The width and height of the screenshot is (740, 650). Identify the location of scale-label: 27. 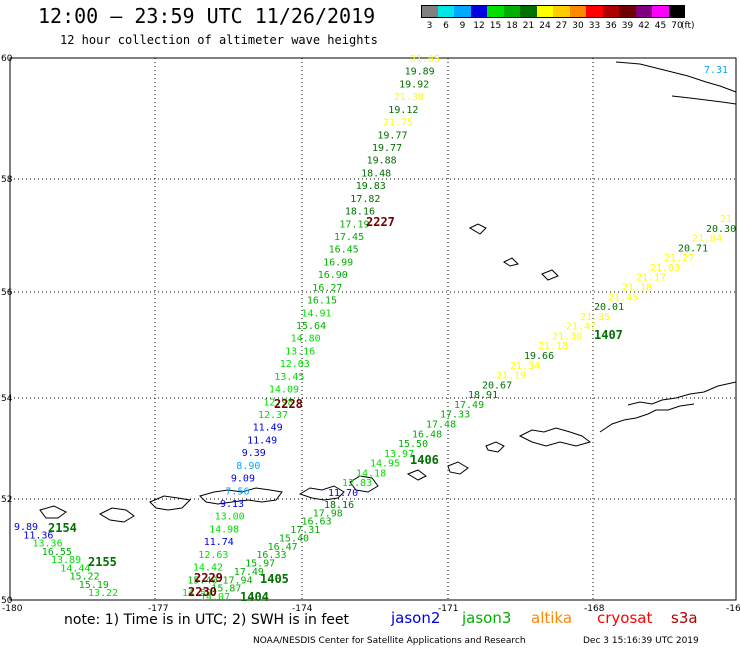
(561, 26).